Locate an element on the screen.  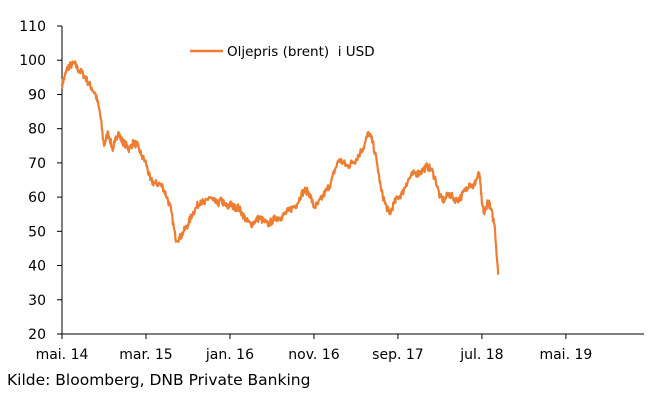
y-tick-label: 70 is located at coordinates (37, 164).